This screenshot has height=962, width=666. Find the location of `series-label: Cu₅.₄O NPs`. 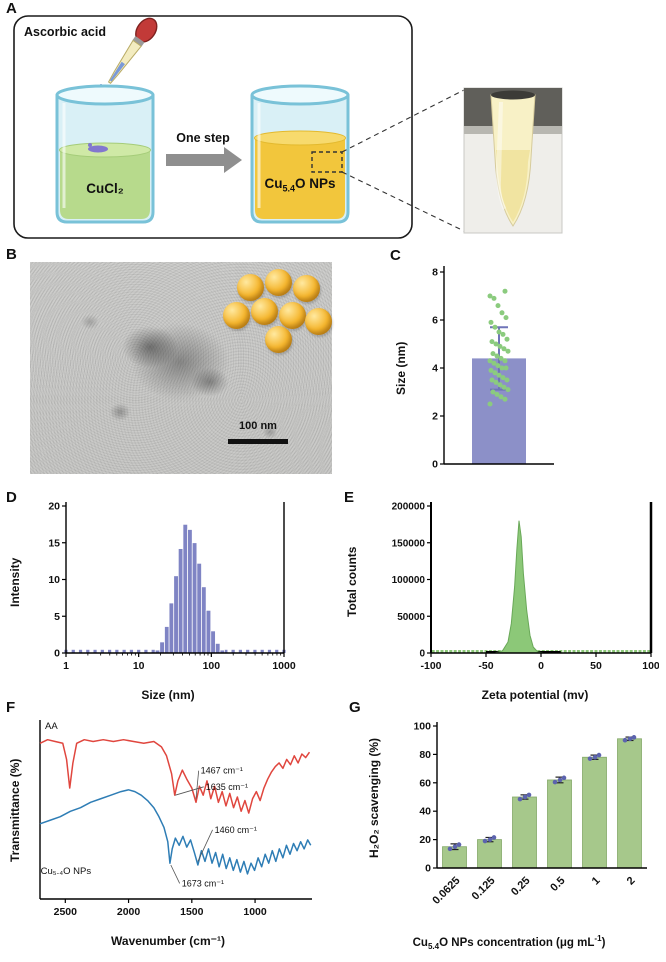

series-label: Cu₅.₄O NPs is located at coordinates (66, 871).